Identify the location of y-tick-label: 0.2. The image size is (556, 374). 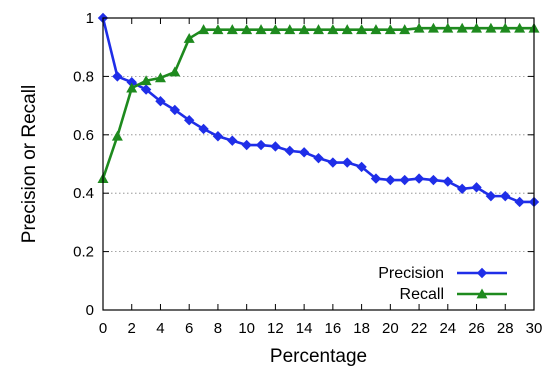
(83, 252).